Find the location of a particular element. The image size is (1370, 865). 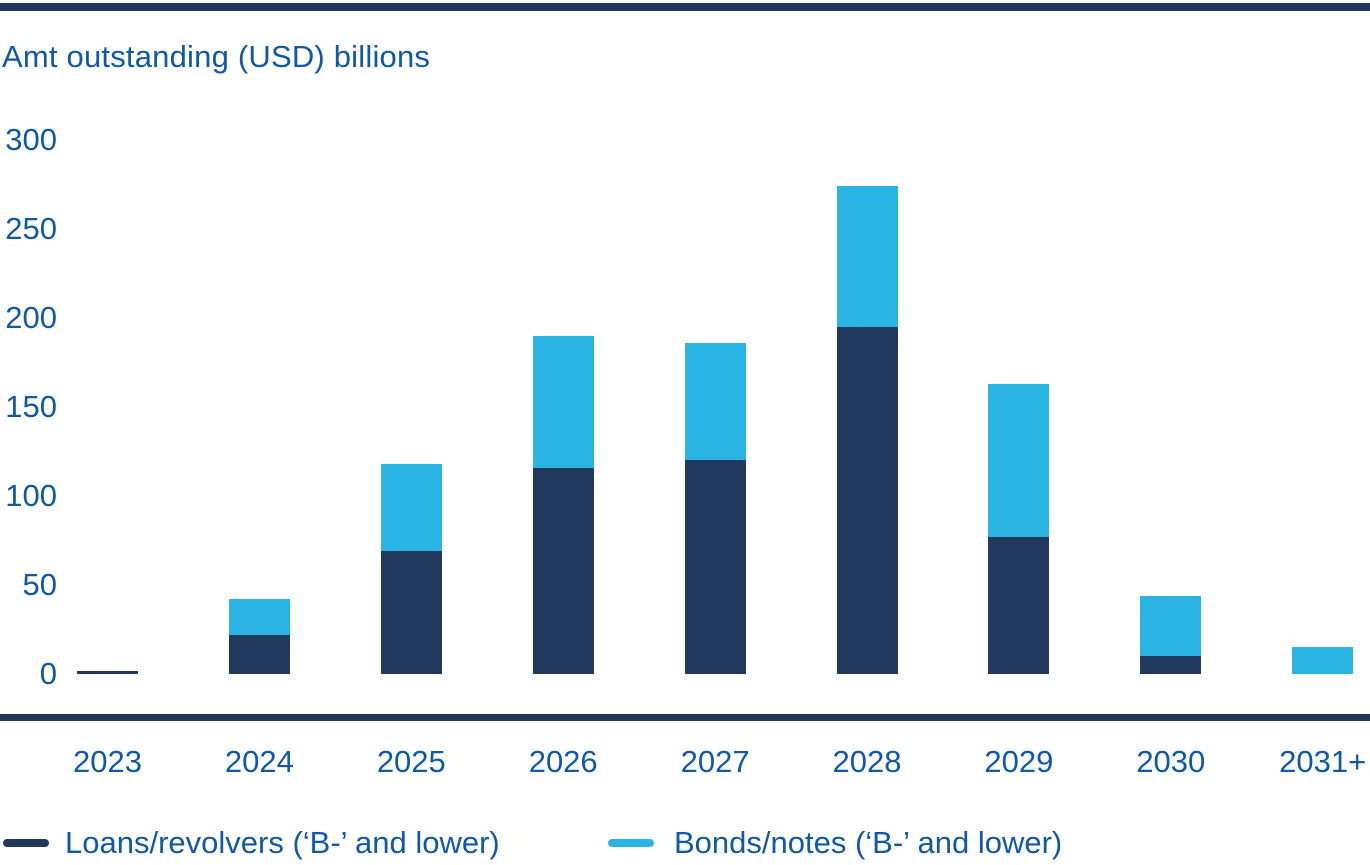

y-tick-label-250: 250 is located at coordinates (31, 228).